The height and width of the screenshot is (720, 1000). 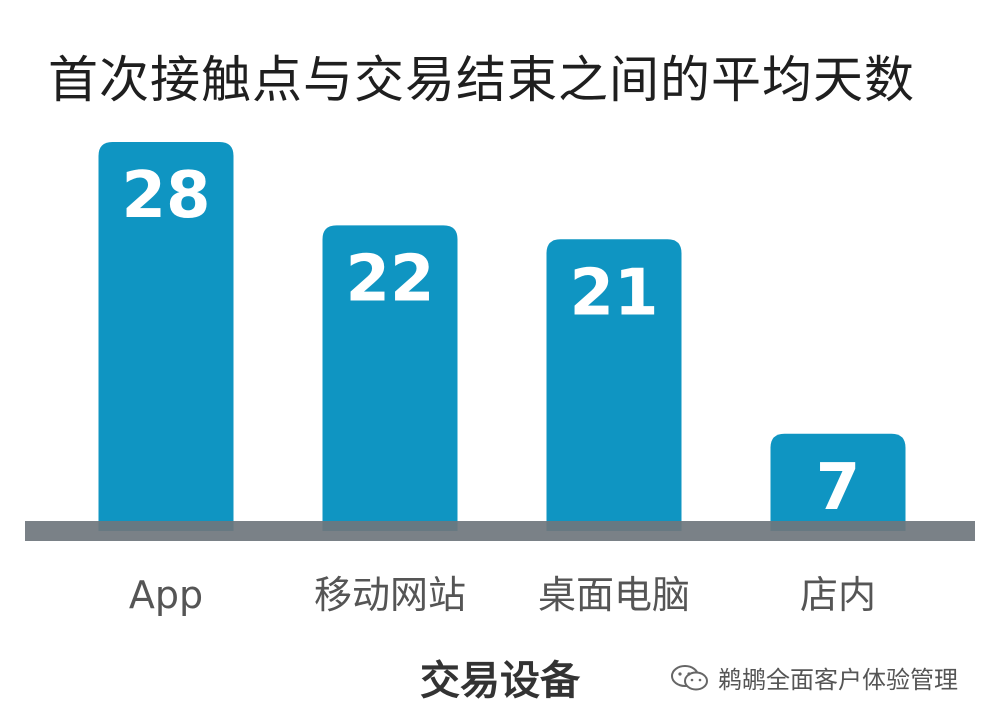 I want to click on x-tick-label: 移动网站, so click(x=390, y=595).